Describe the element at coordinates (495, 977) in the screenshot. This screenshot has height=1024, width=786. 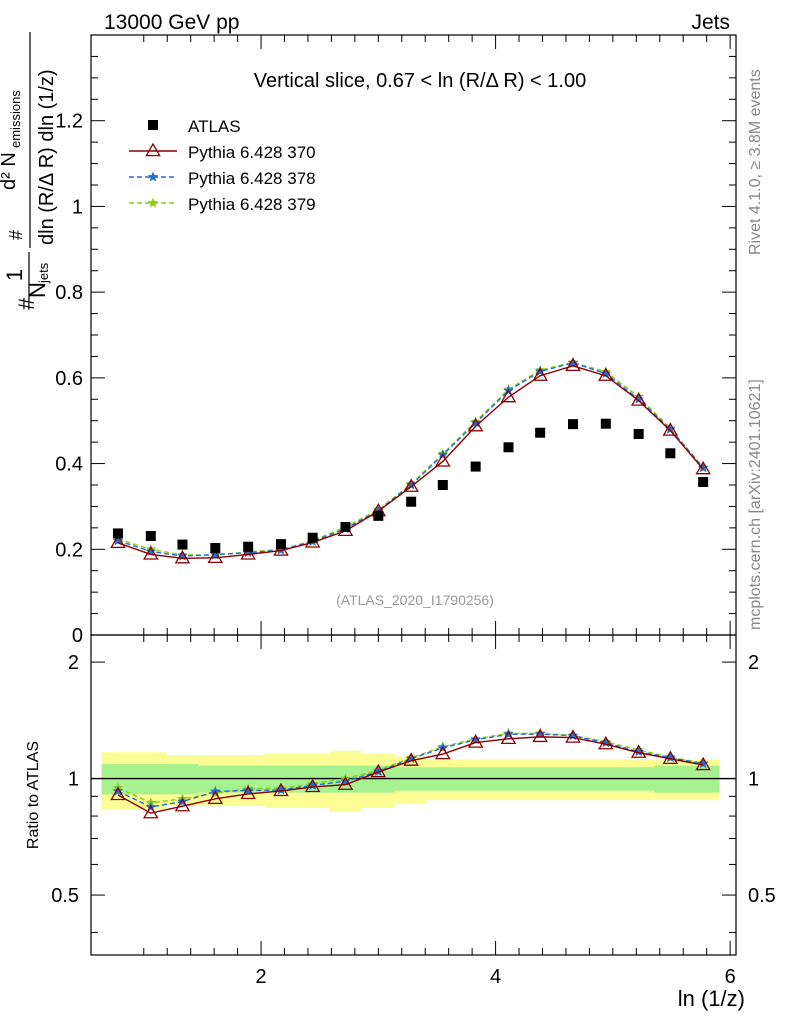
I see `x-tick-label: 4` at that location.